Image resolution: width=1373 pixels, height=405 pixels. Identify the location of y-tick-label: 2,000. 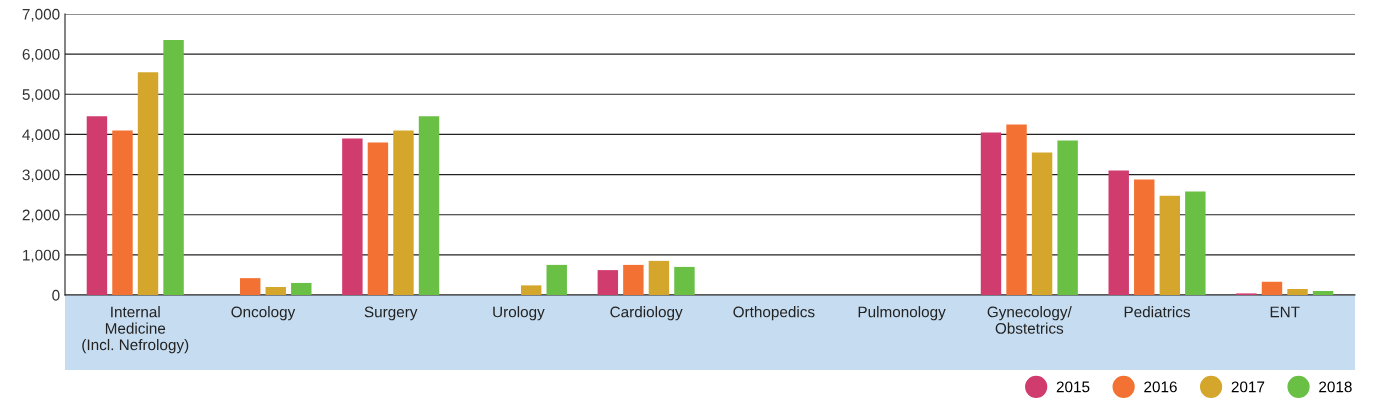
(41, 216).